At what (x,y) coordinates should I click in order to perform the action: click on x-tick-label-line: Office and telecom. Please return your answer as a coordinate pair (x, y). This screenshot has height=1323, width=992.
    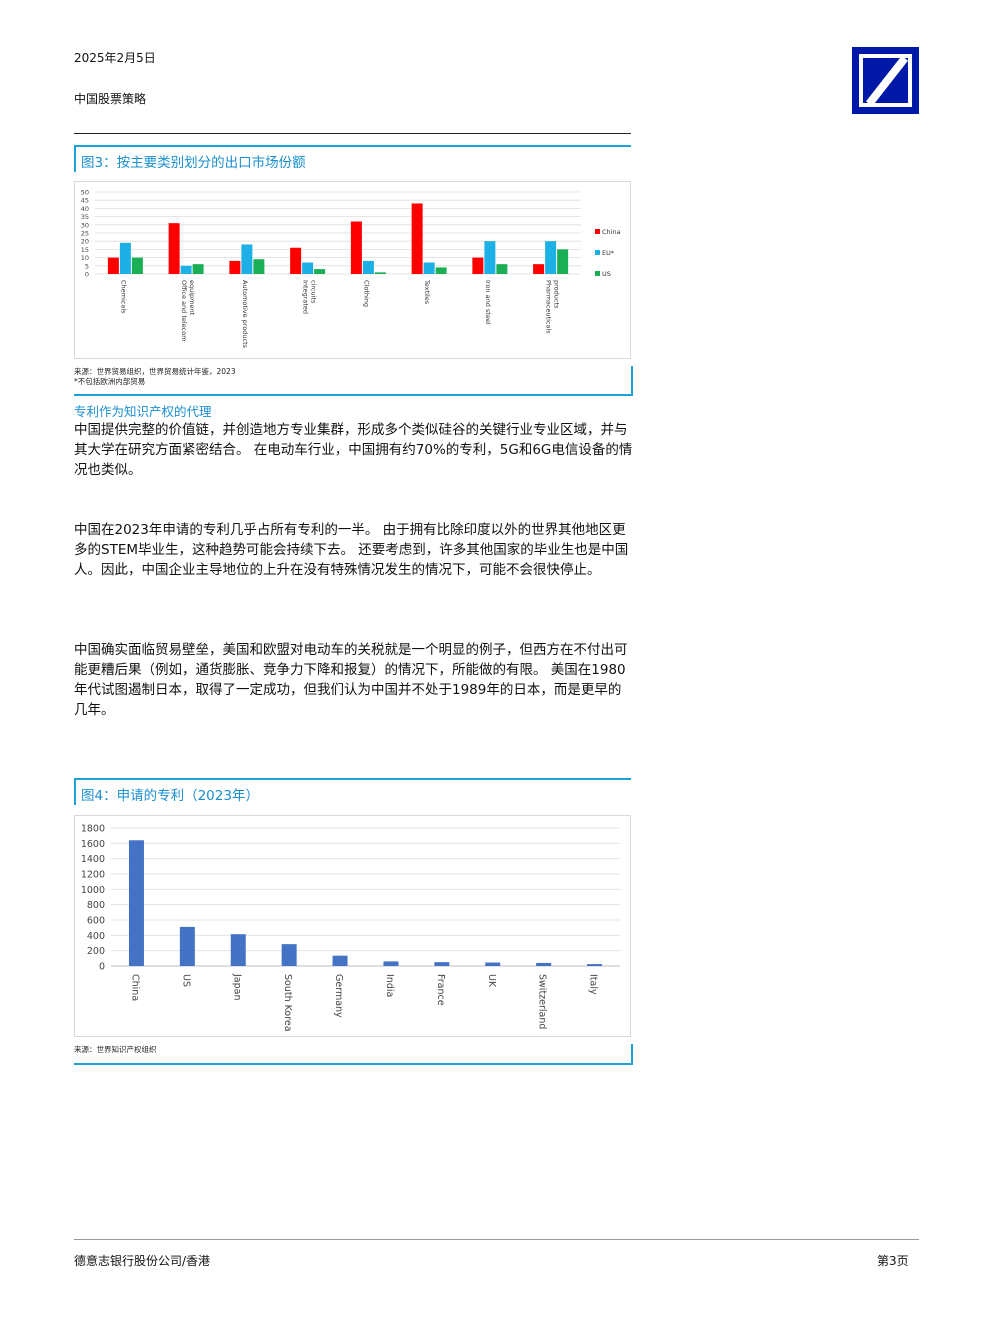
    Looking at the image, I should click on (184, 311).